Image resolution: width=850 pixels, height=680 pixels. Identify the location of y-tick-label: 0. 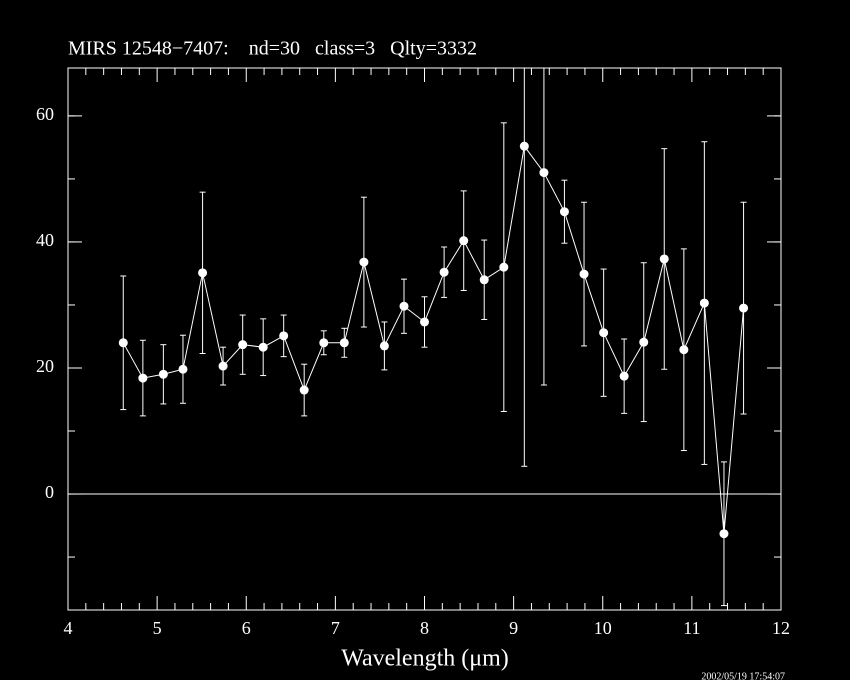
(49, 492).